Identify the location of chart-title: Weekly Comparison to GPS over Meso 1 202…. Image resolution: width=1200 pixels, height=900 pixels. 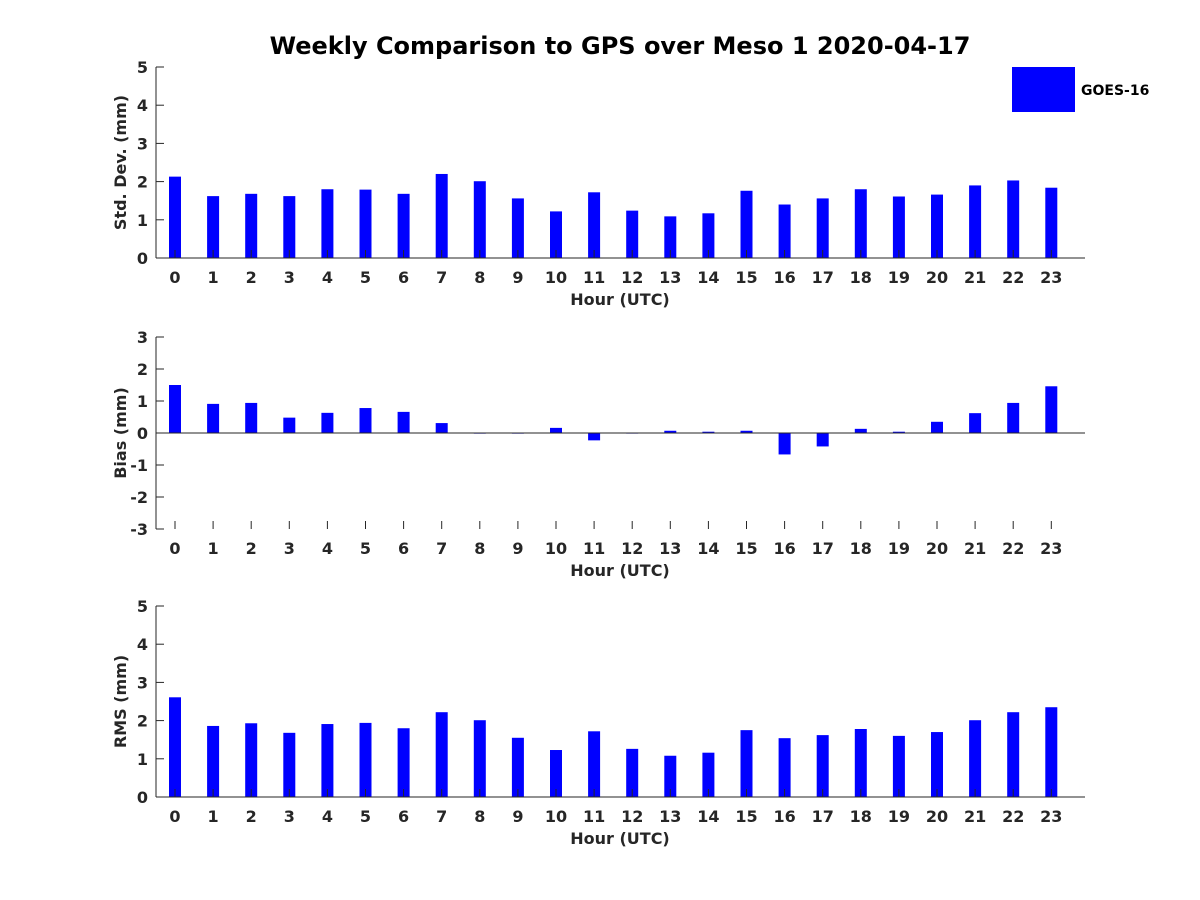
(620, 46).